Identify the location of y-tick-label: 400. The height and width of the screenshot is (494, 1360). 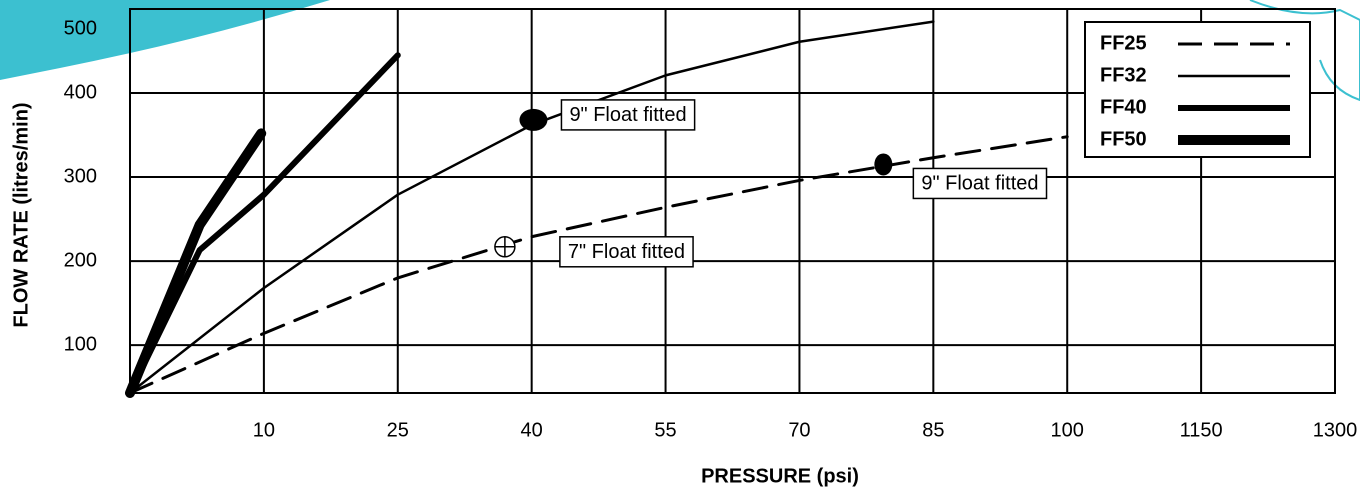
(80, 92).